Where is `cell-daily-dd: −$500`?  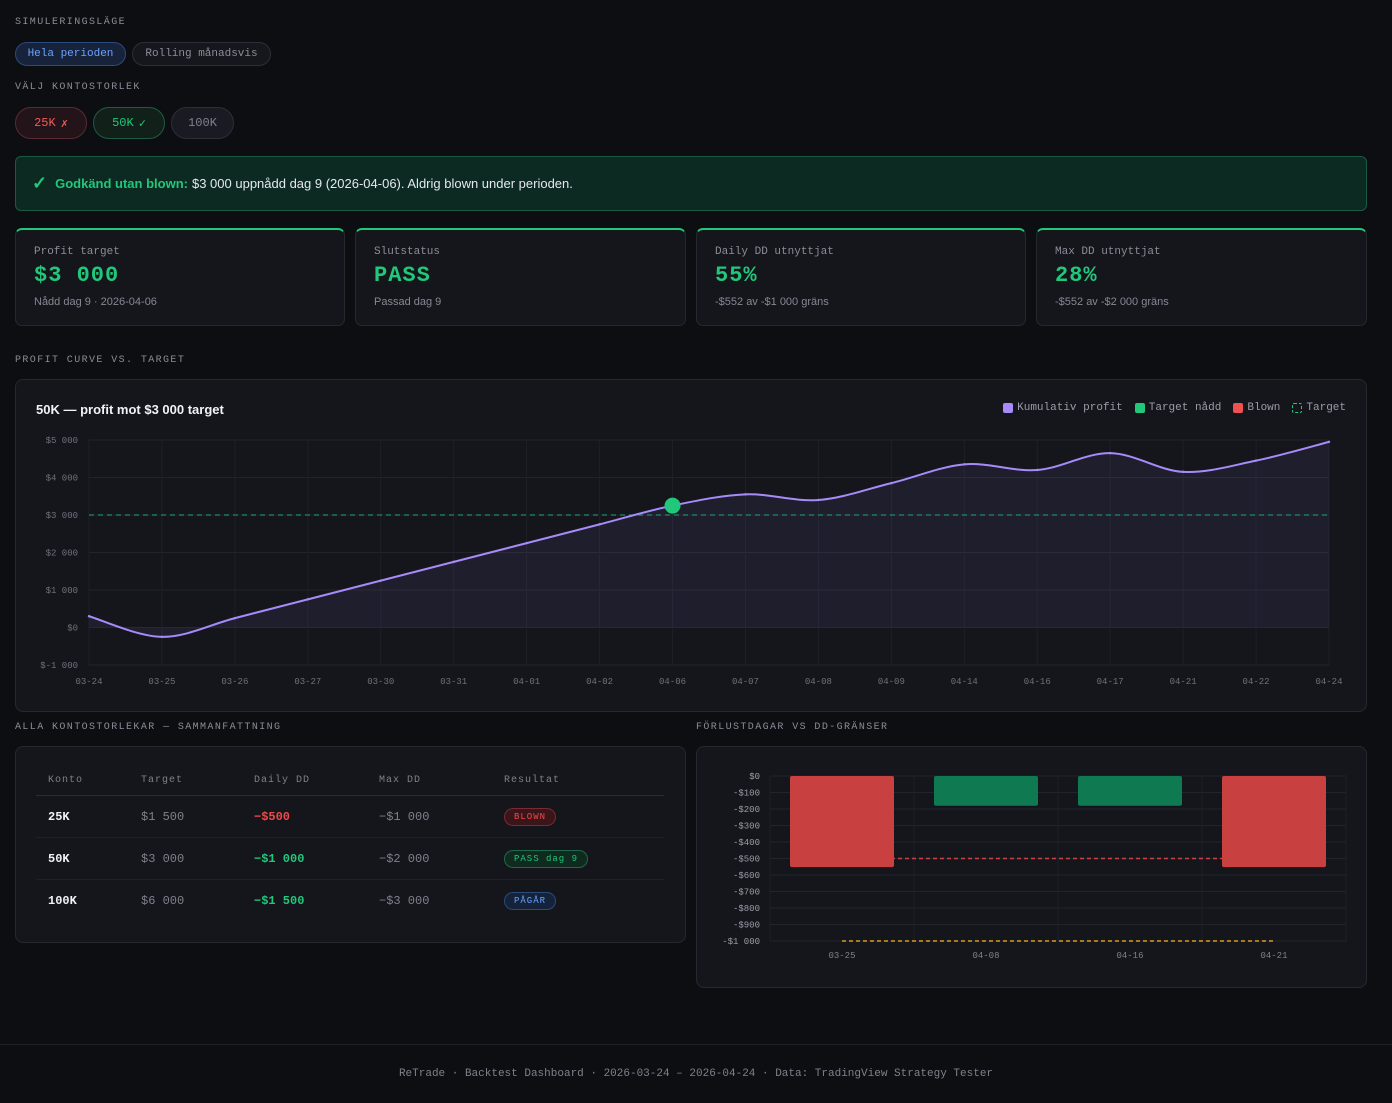
cell-daily-dd: −$500 is located at coordinates (304, 816).